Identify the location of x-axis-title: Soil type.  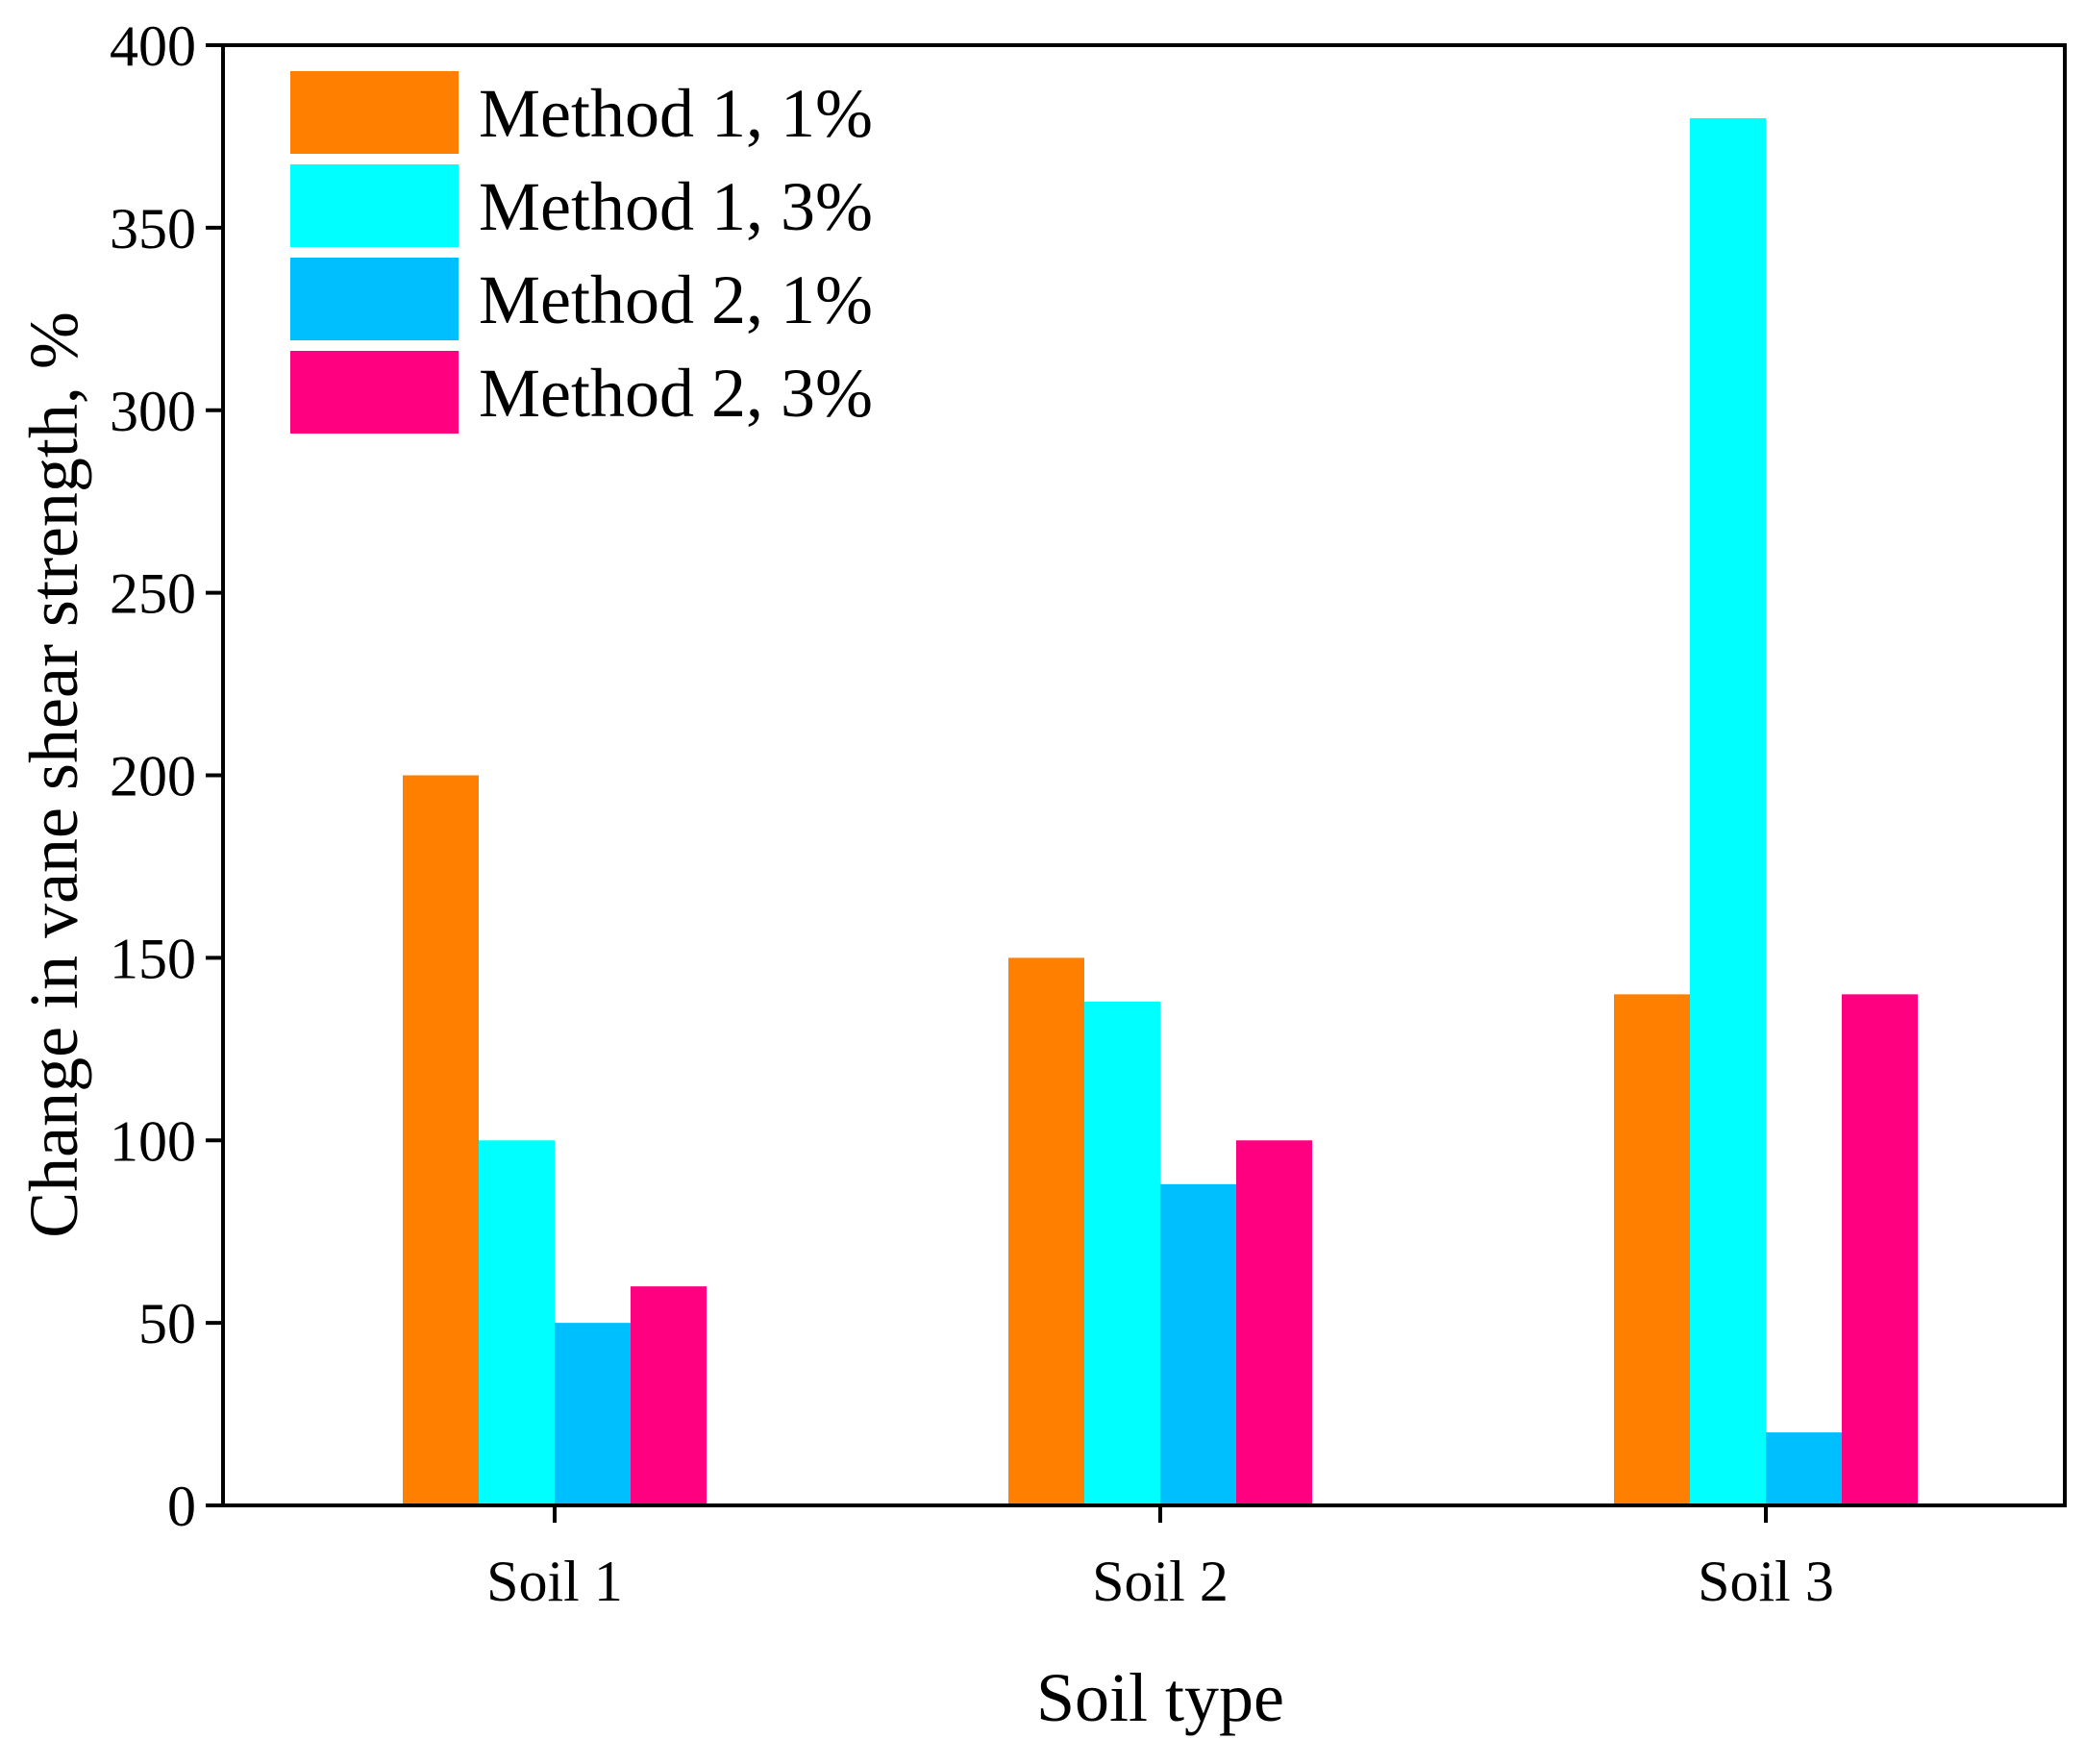
(1160, 1697).